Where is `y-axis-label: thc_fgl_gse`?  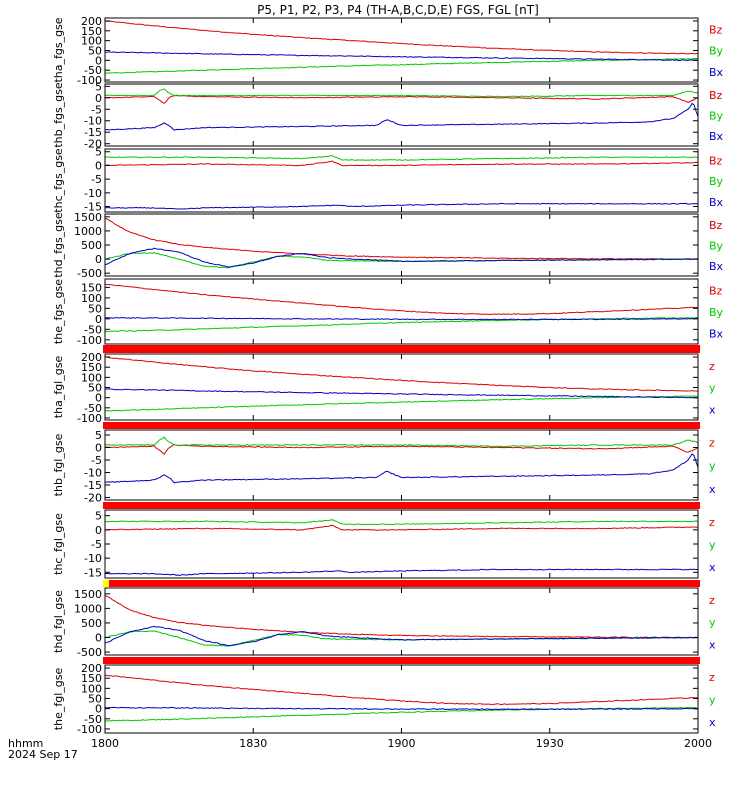 y-axis-label: thc_fgl_gse is located at coordinates (58, 544).